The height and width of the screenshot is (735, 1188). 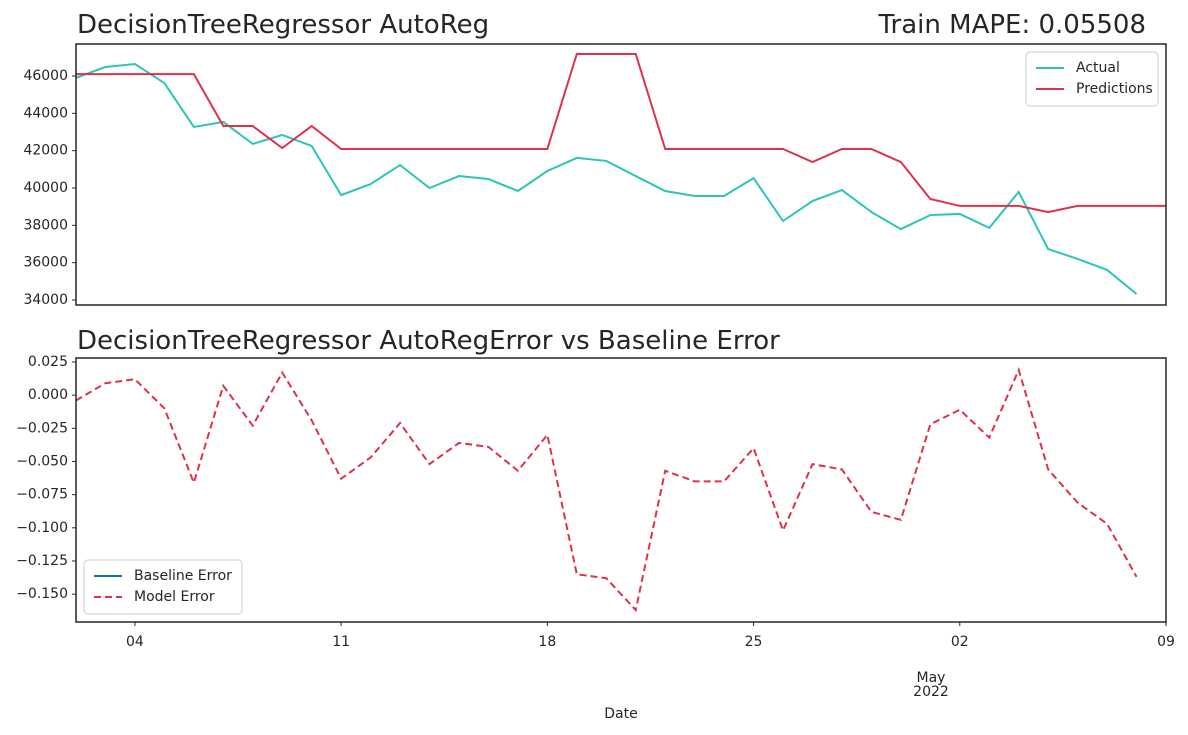 I want to click on y-tick-label: 42000, so click(x=45, y=151).